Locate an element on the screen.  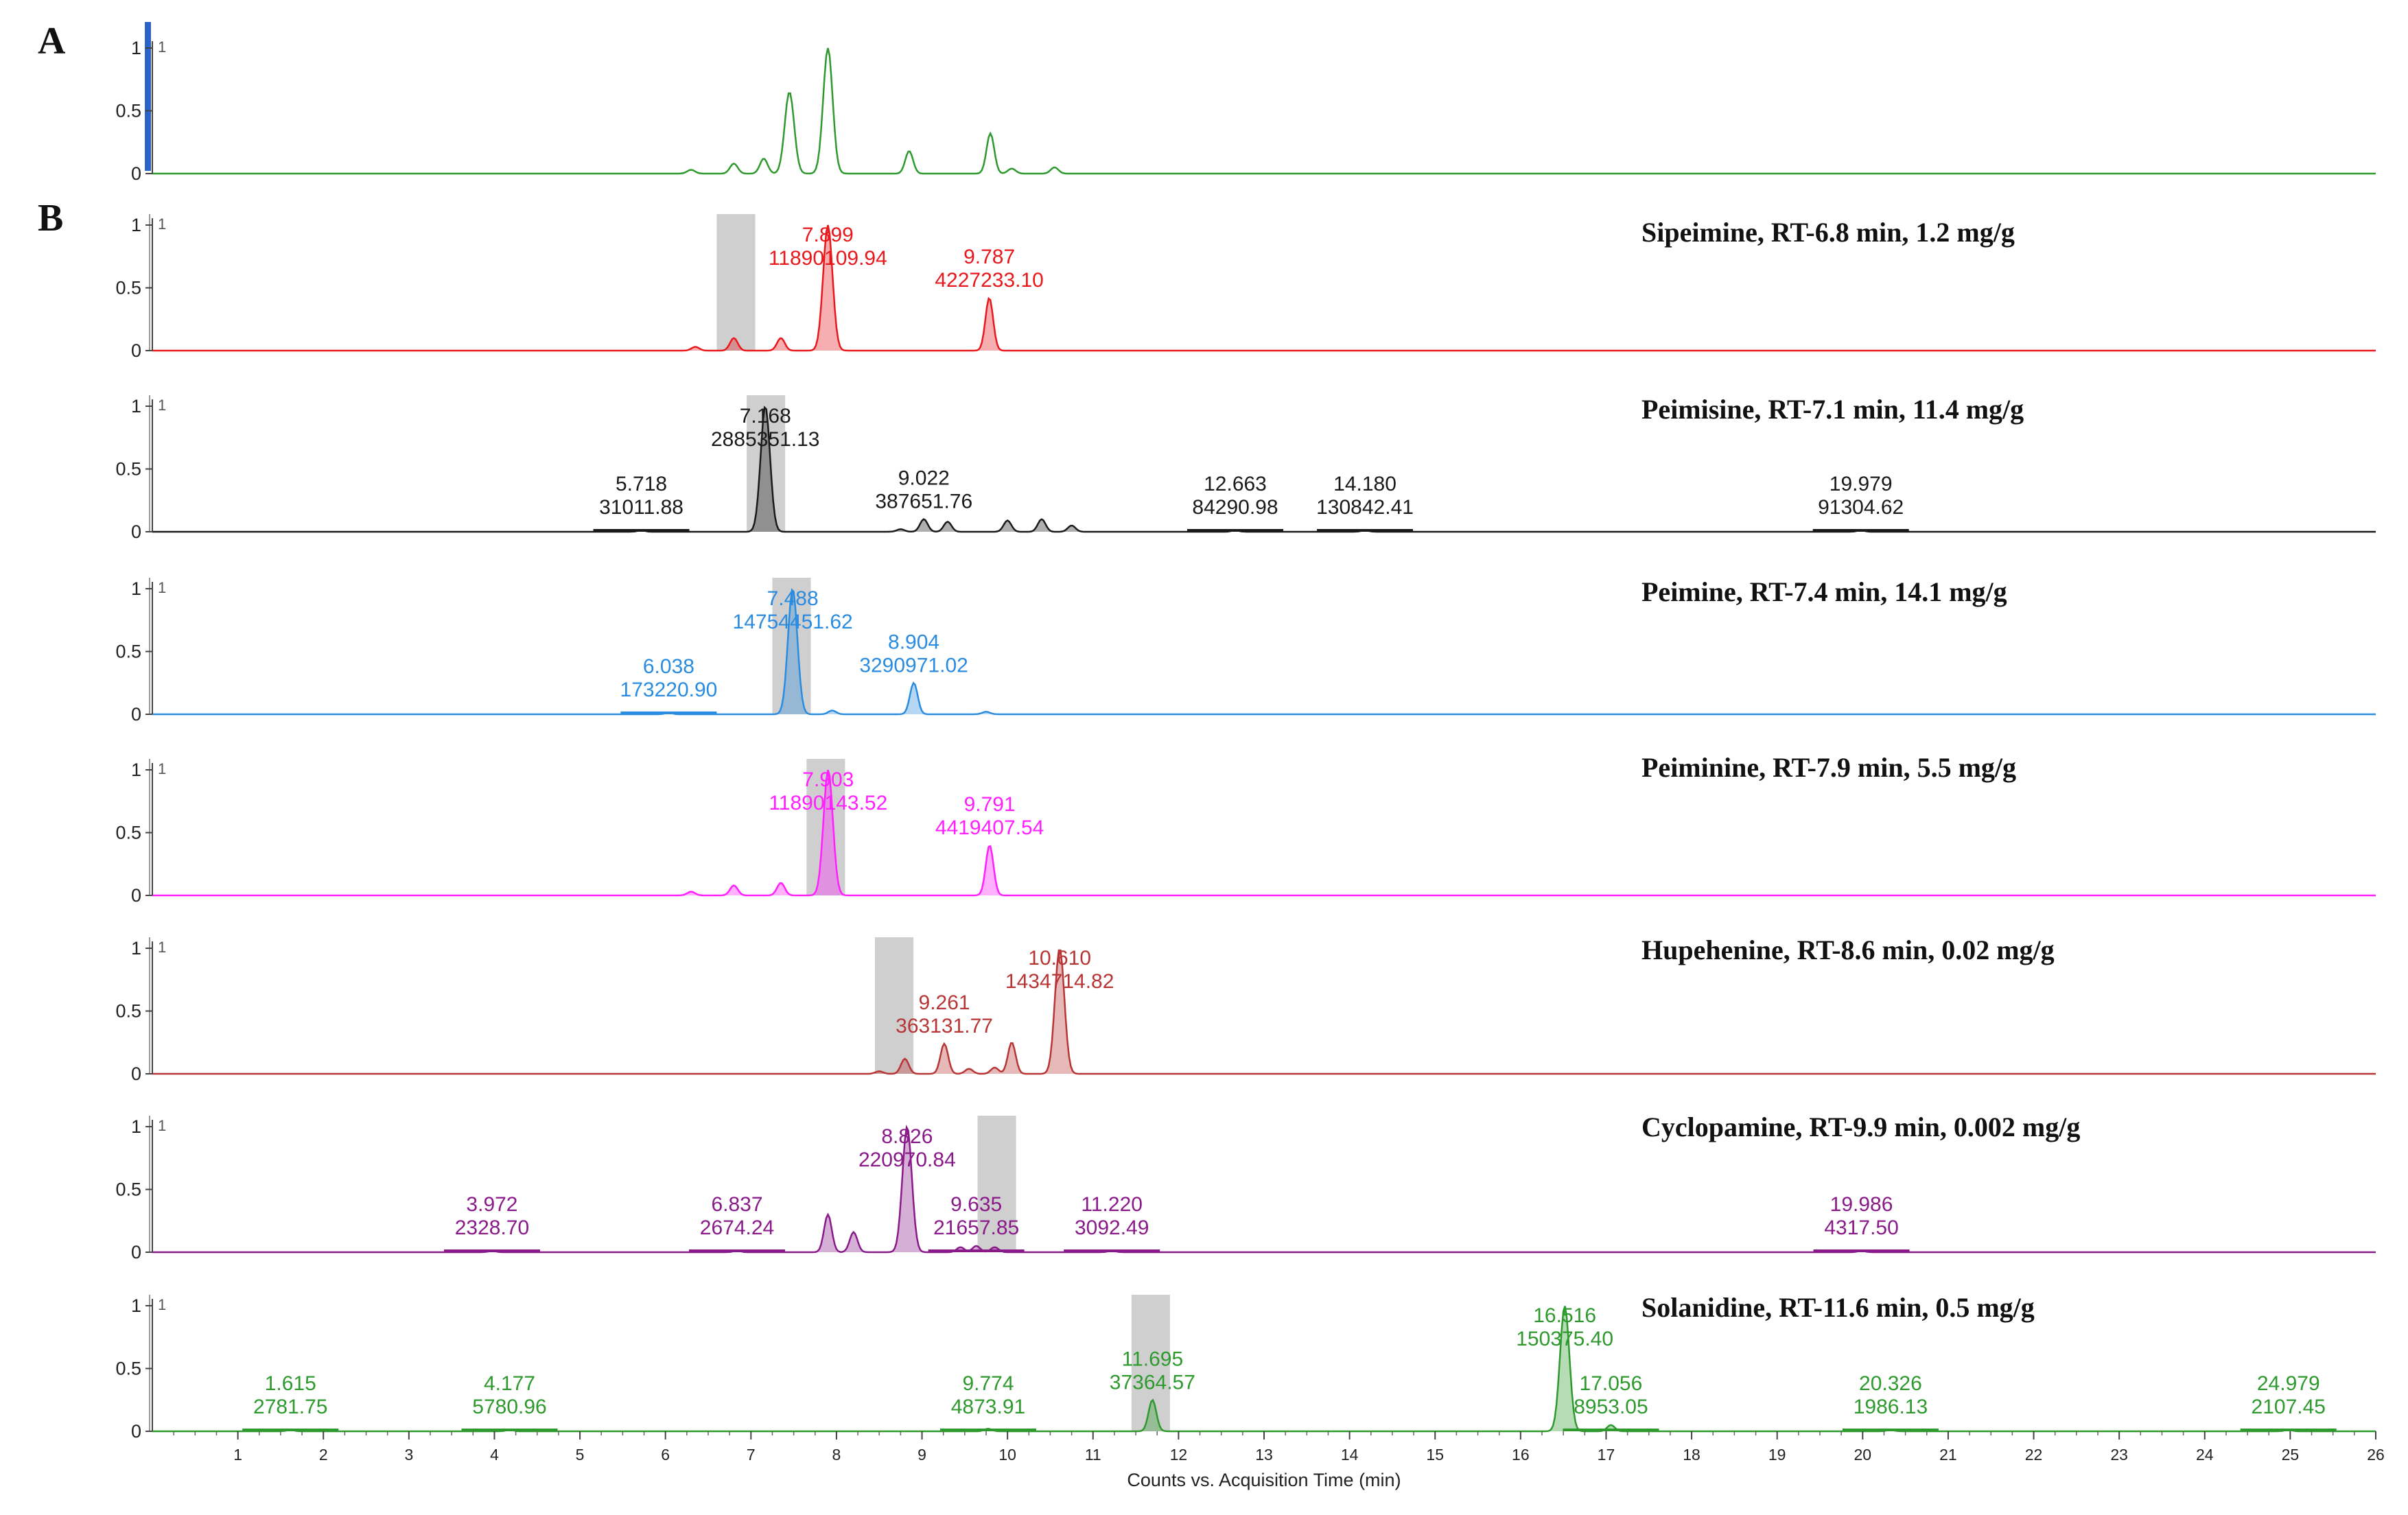
peak-area-label: 84290.98 is located at coordinates (1235, 507).